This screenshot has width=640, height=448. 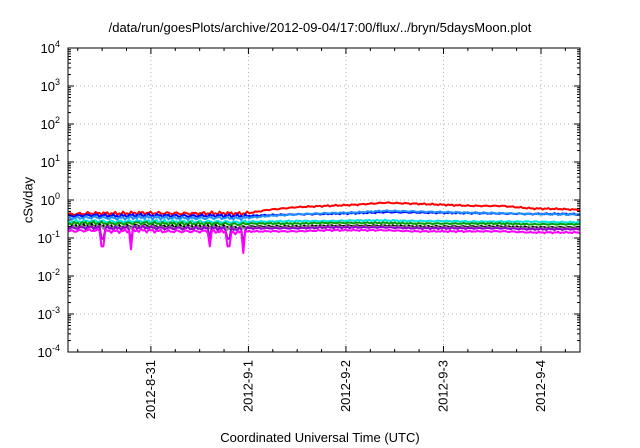 What do you see at coordinates (320, 437) in the screenshot?
I see `x-axis-label: Coordinated Universal Time (UTC)` at bounding box center [320, 437].